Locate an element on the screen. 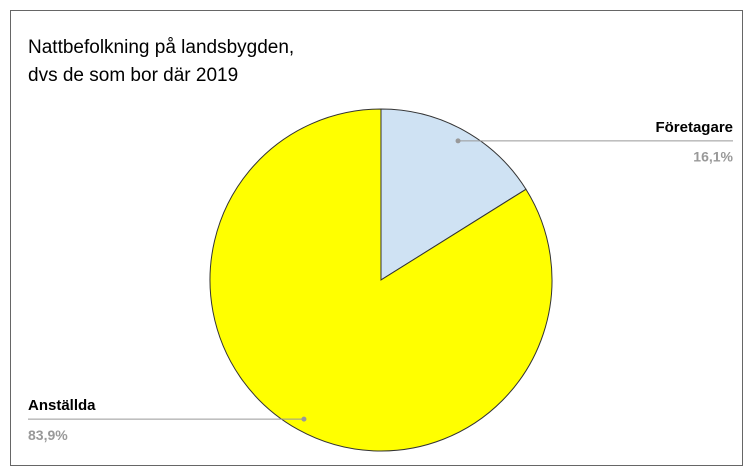 The height and width of the screenshot is (467, 744). chart-title: Nattbefolkning på landsbygden, is located at coordinates (161, 47).